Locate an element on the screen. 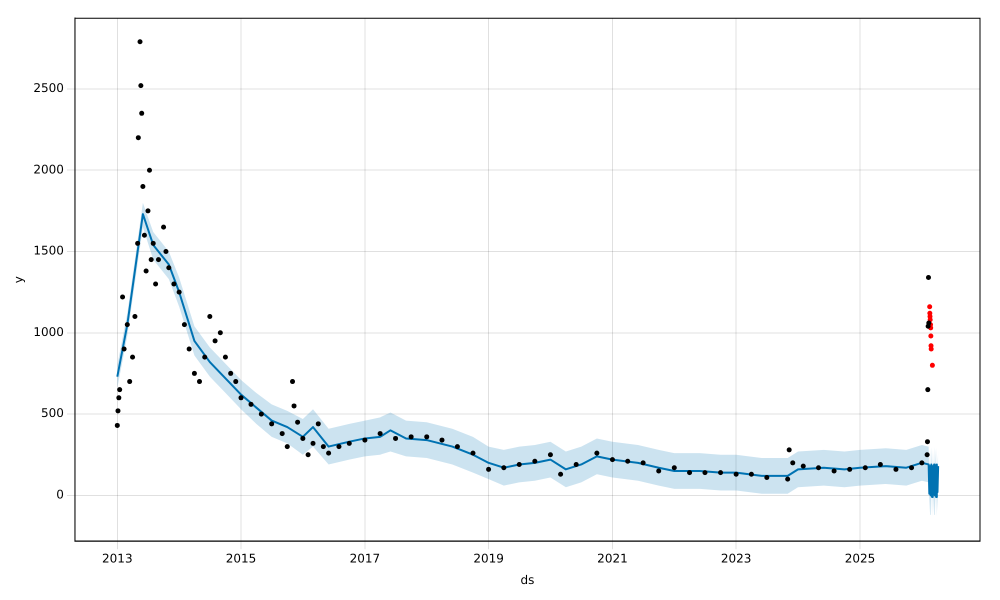 The height and width of the screenshot is (600, 1000). y-tick-label: 500 is located at coordinates (52, 413).